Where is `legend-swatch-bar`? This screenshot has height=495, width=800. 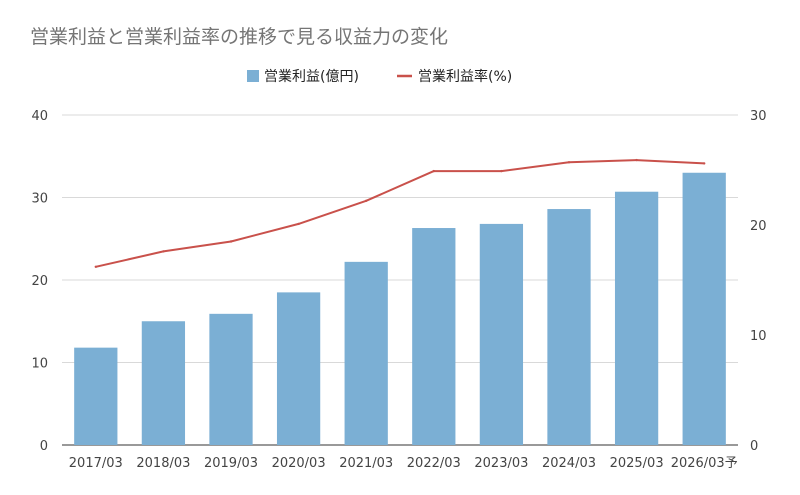
legend-swatch-bar is located at coordinates (253, 76).